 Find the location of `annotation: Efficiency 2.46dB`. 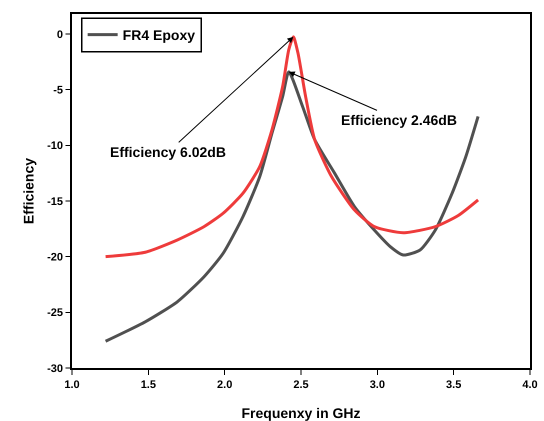

annotation: Efficiency 2.46dB is located at coordinates (399, 120).